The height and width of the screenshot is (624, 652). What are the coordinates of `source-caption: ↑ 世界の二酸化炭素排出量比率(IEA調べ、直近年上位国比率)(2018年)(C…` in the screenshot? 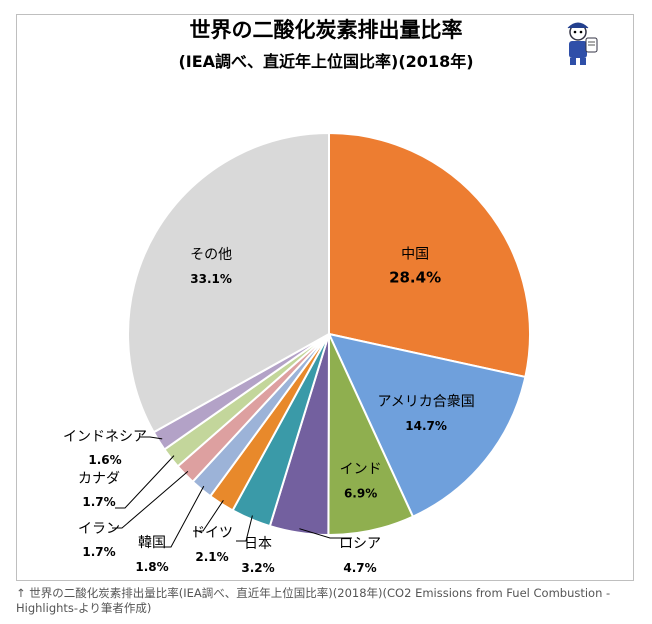 It's located at (313, 600).